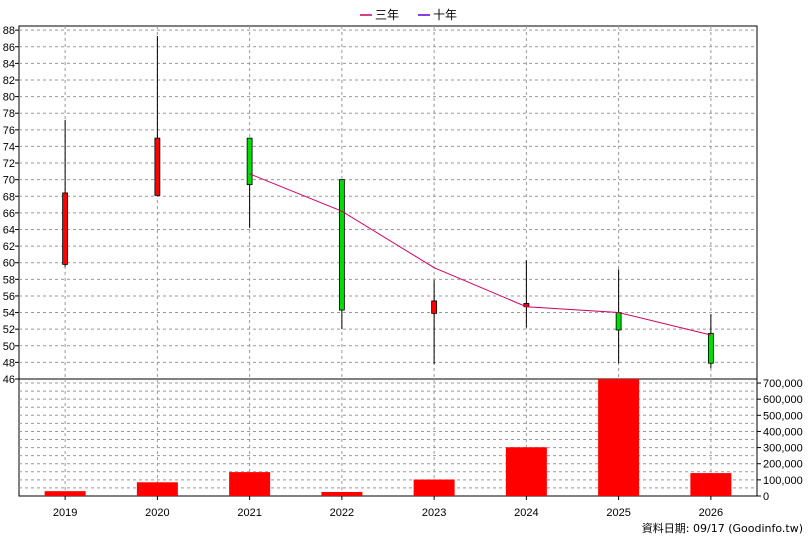 The width and height of the screenshot is (808, 540). I want to click on x-tick-label: 2021, so click(249, 513).